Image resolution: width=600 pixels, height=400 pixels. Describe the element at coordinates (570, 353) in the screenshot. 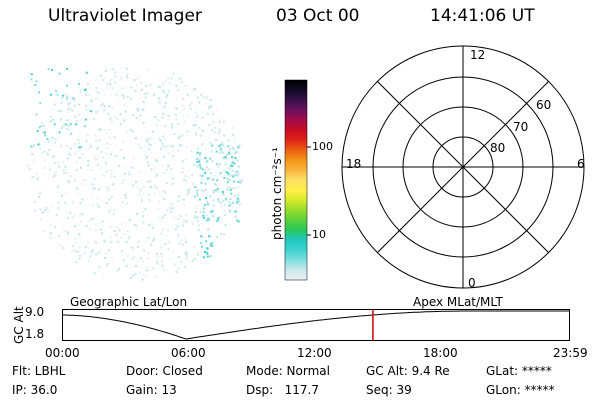

I see `x-tick-2359: 23:59` at that location.